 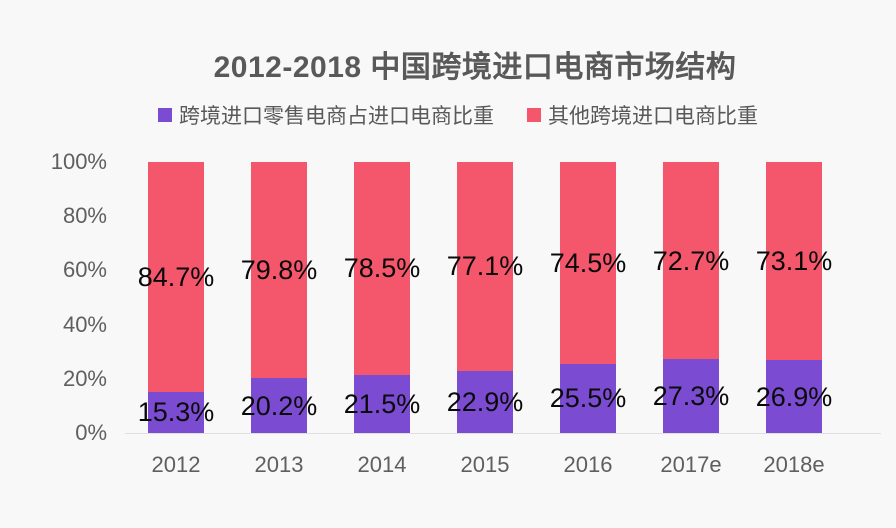 What do you see at coordinates (84, 324) in the screenshot?
I see `y-tick-label: 40%` at bounding box center [84, 324].